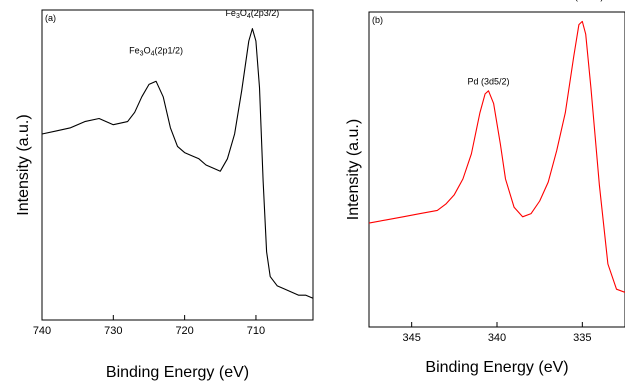 The height and width of the screenshot is (381, 625). What do you see at coordinates (411, 338) in the screenshot?
I see `x-tick-label: 345` at bounding box center [411, 338].